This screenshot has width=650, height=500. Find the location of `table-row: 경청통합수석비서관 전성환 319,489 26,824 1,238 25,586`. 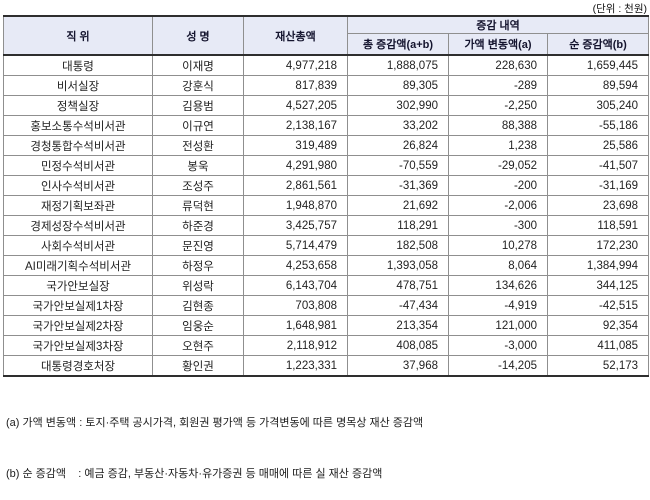

table-row: 경청통합수석비서관 전성환 319,489 26,824 1,238 25,586 is located at coordinates (326, 145).